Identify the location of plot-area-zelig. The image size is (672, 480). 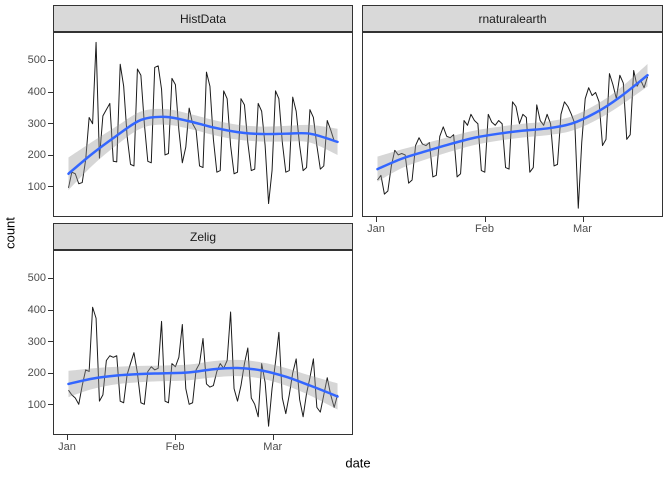
(203, 366).